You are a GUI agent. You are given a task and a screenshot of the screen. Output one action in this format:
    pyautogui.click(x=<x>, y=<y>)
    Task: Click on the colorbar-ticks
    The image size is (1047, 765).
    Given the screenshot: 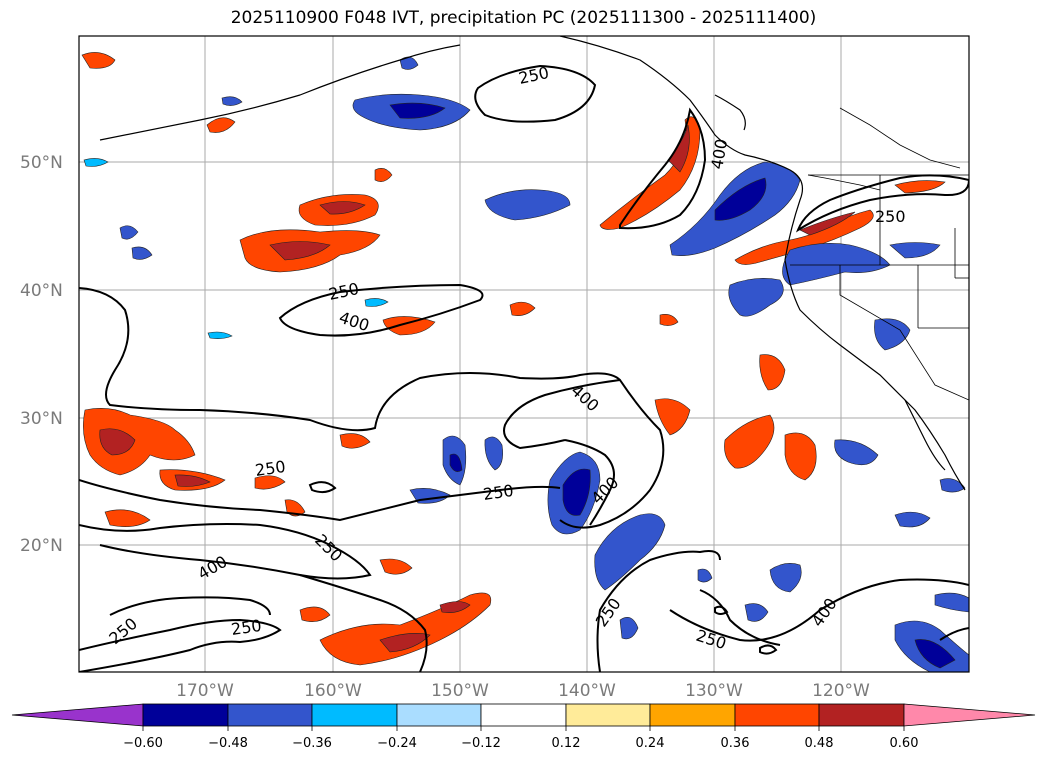 What is the action you would take?
    pyautogui.click(x=523, y=728)
    